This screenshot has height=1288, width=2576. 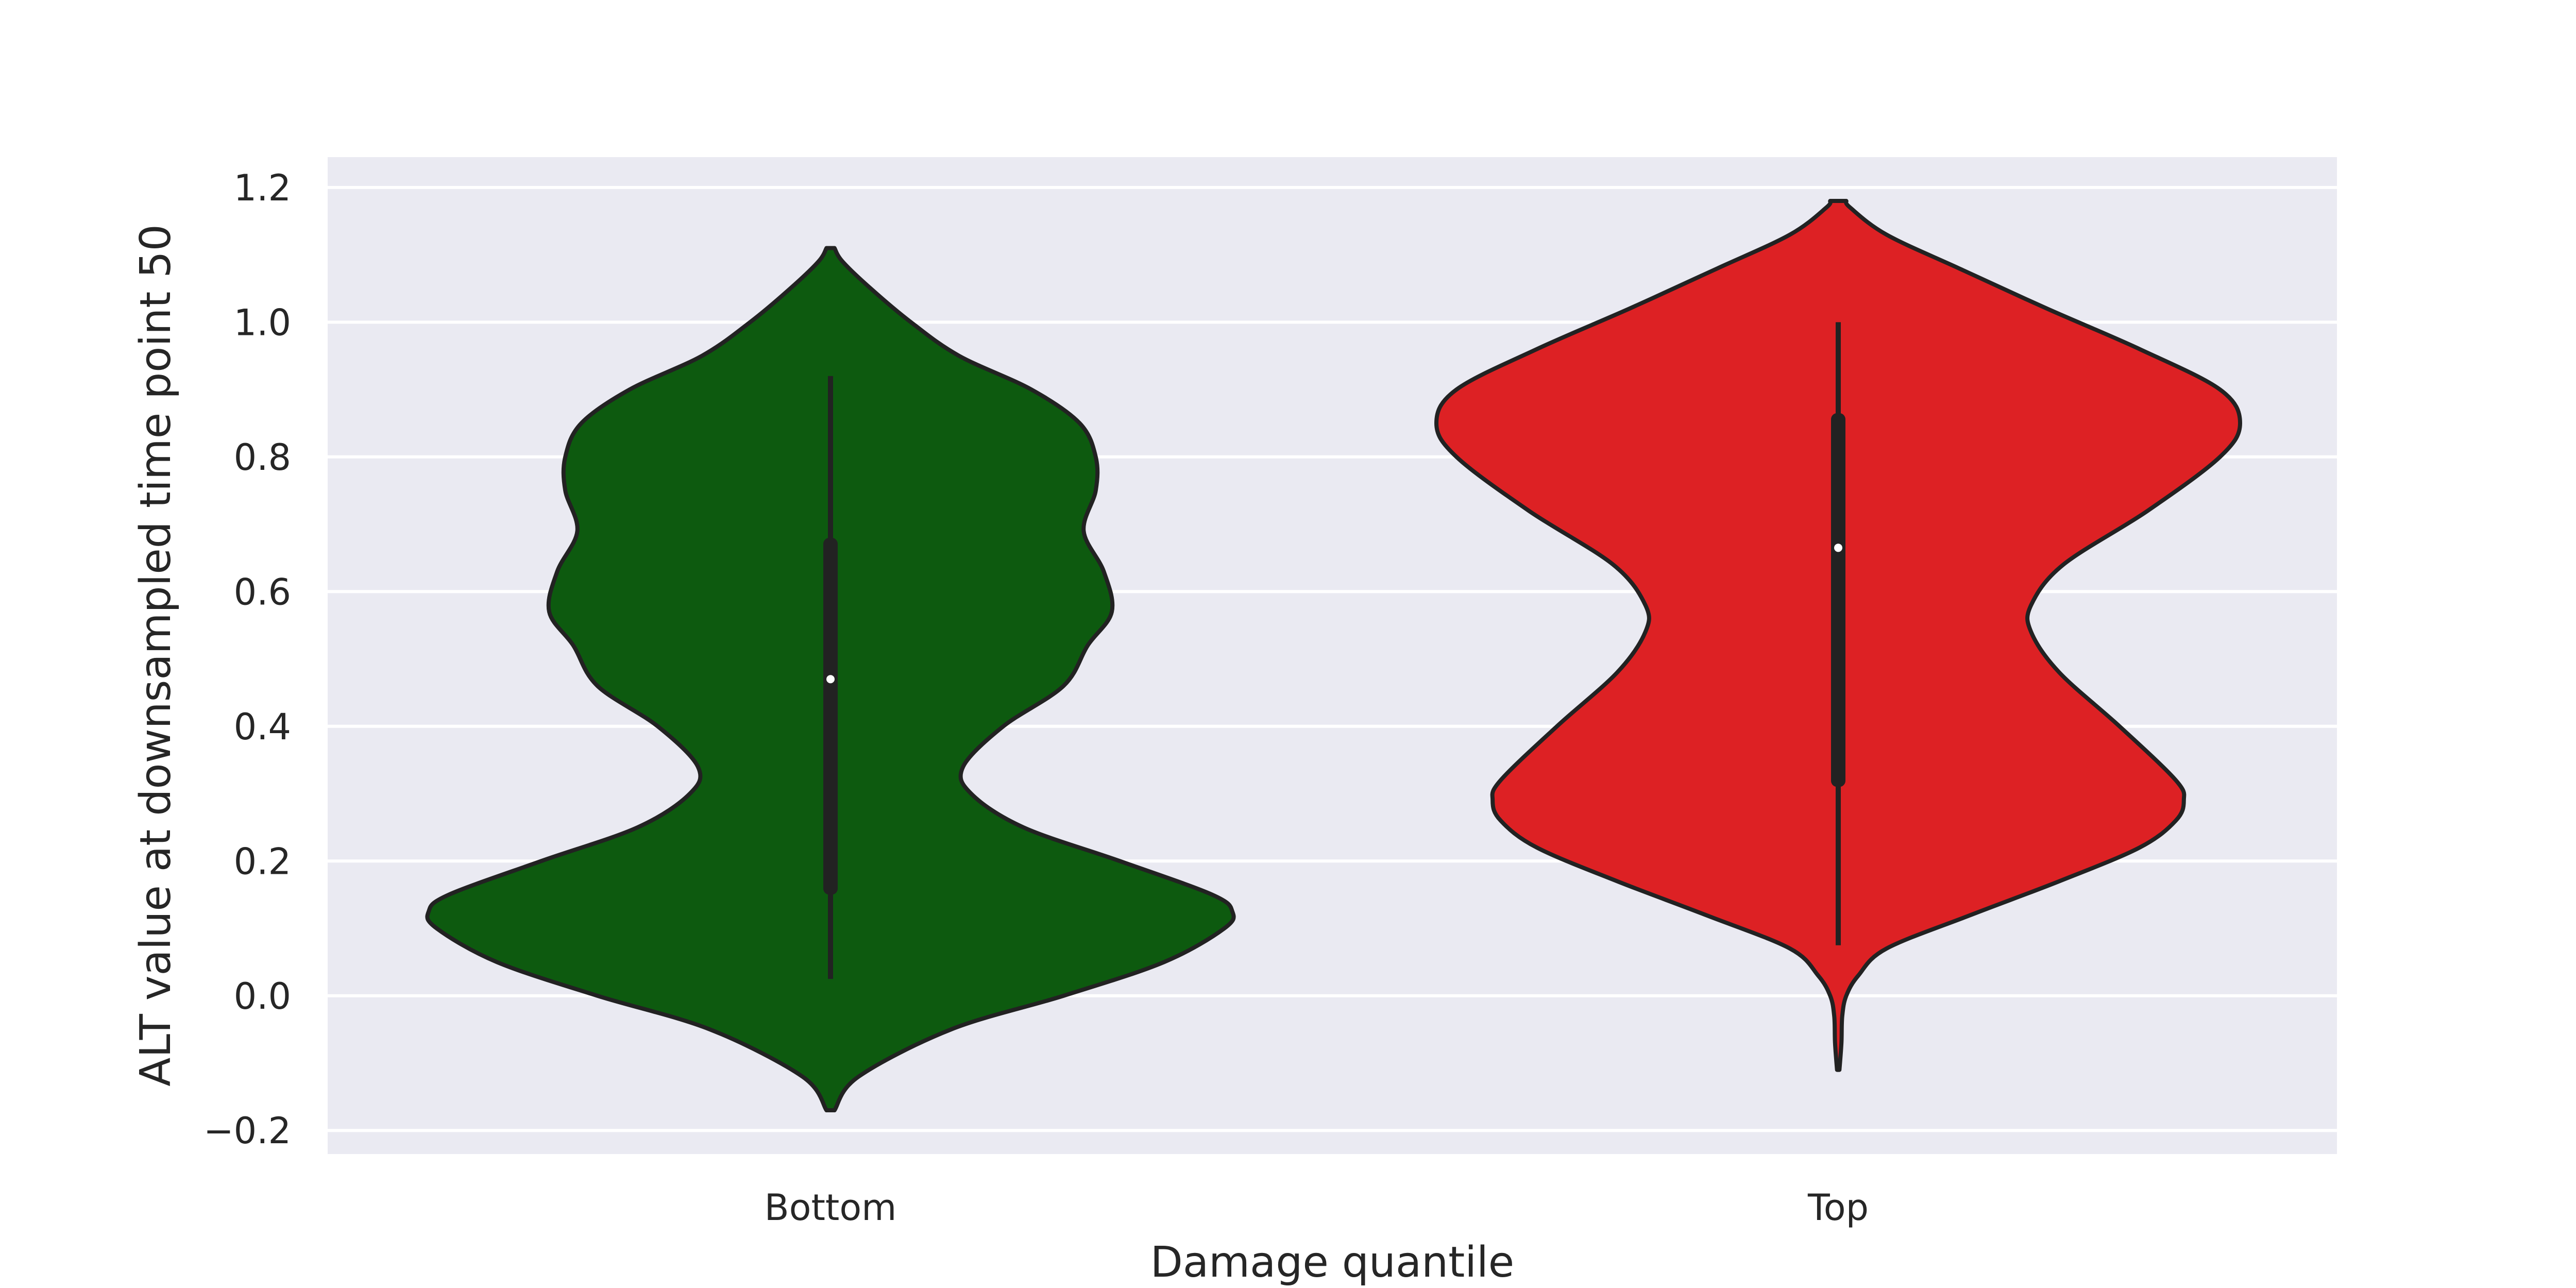 I want to click on y-ticks: −0.2 0.0 0.2 0.4 0.6 0.8 1.0 1.2, so click(x=247, y=659).